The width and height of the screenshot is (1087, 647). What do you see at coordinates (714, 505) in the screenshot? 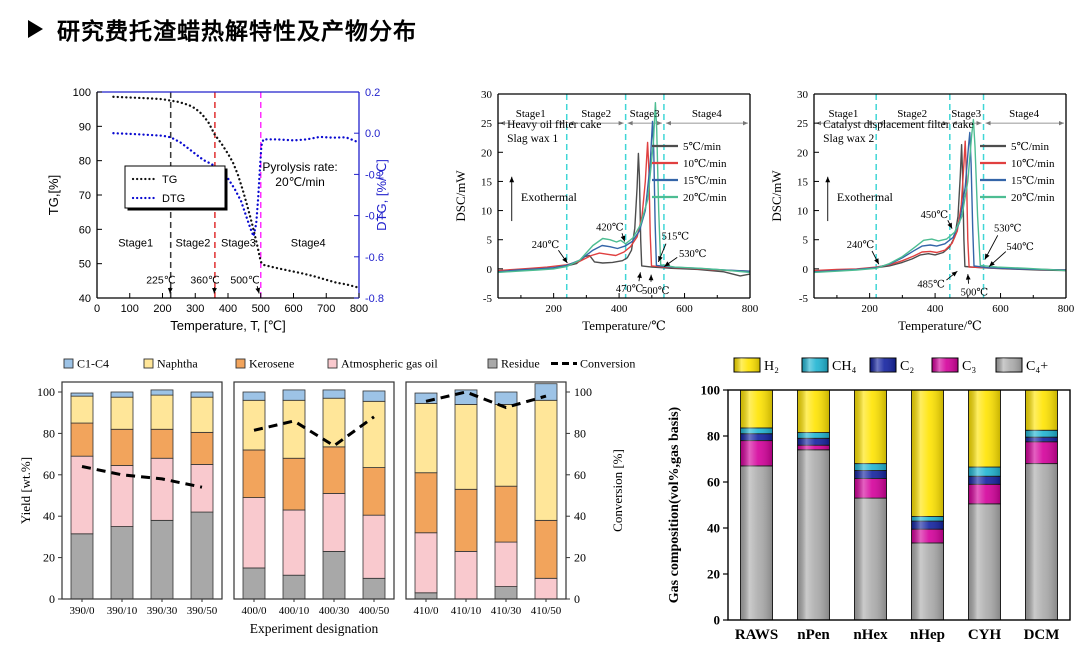
I see `y-axis: 0 20 40 60 80 100` at bounding box center [714, 505].